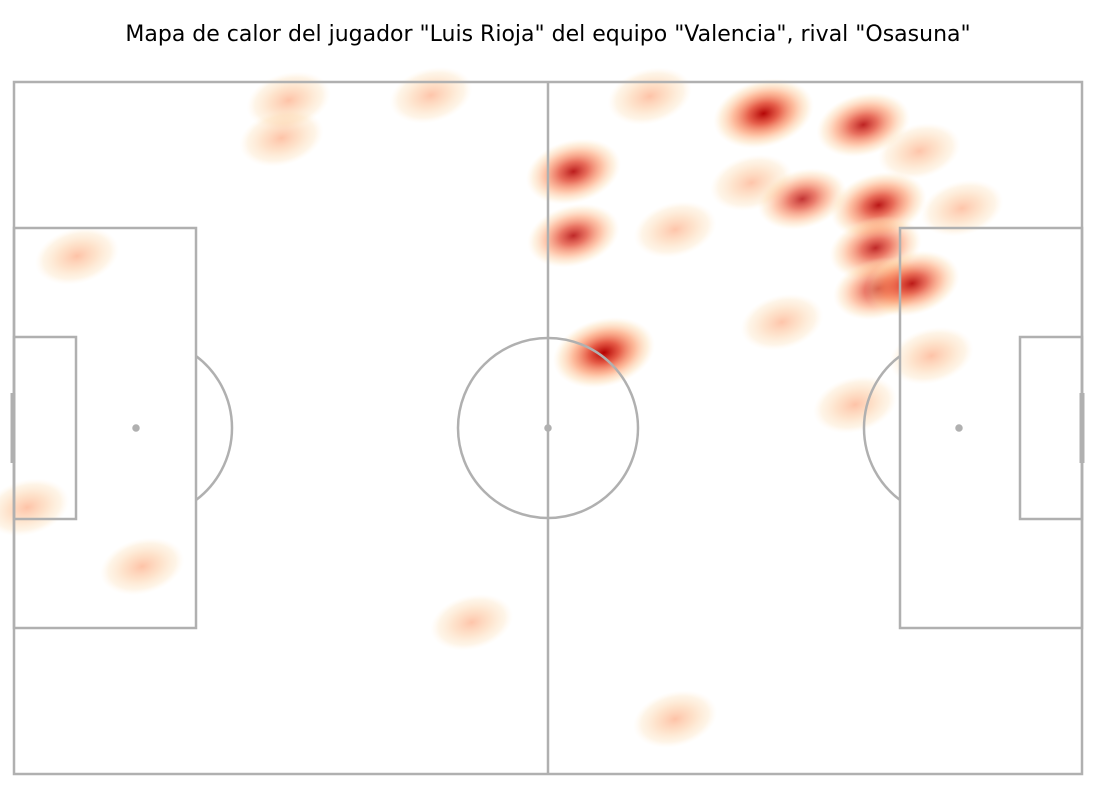 The width and height of the screenshot is (1111, 790). I want to click on center-spot, so click(548, 428).